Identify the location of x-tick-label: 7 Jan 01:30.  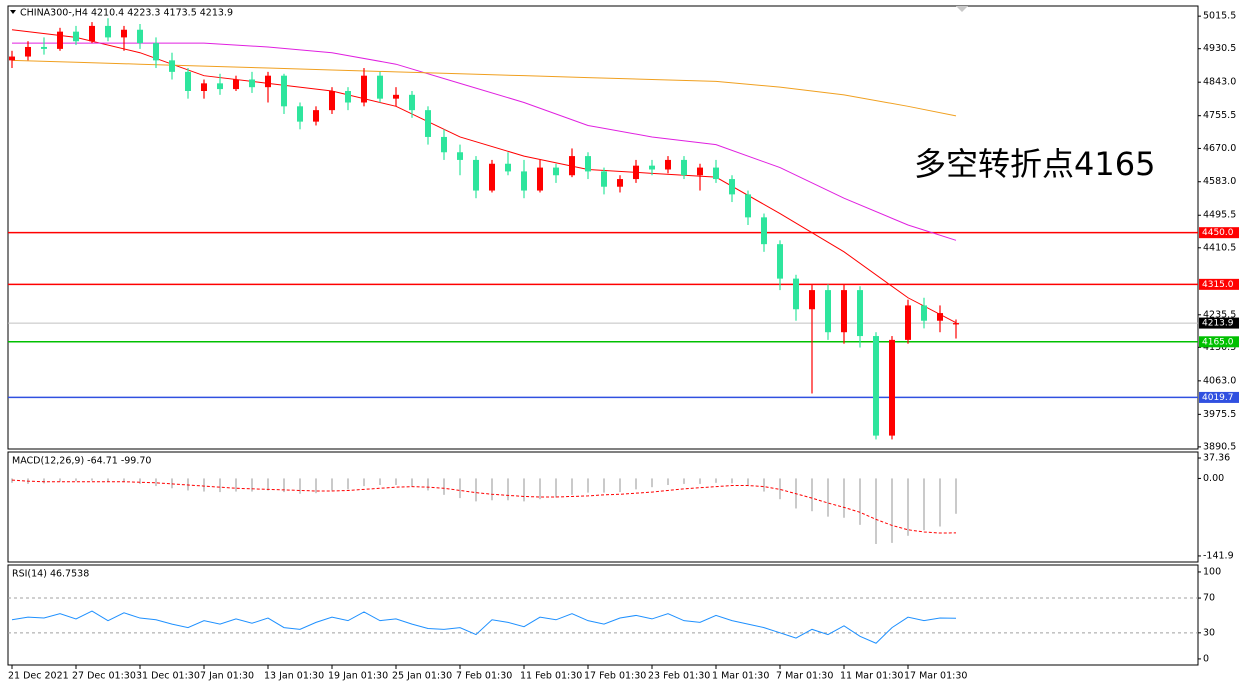
(227, 676).